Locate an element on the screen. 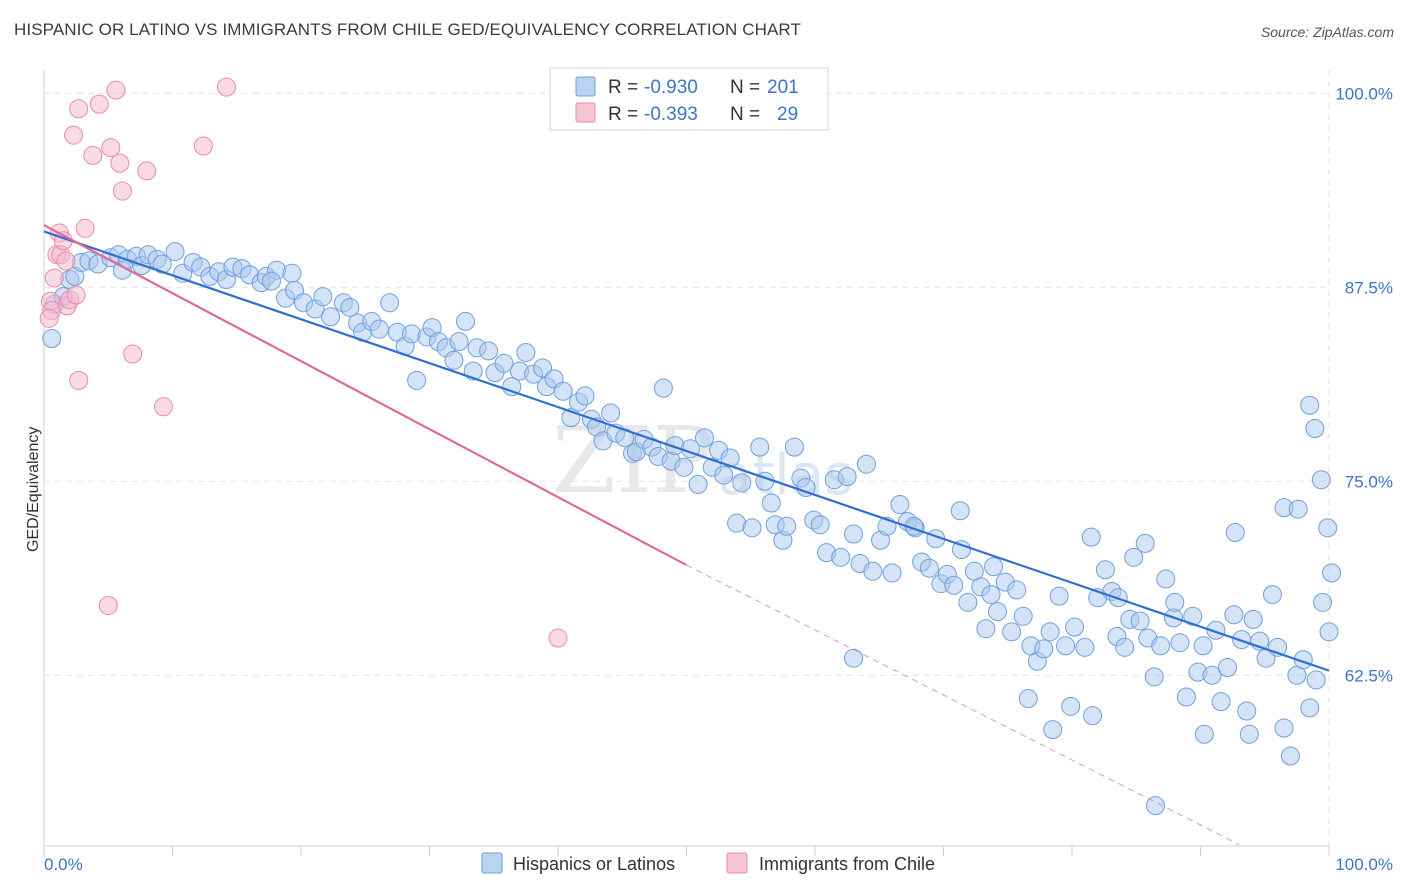  legend-swatch-chile is located at coordinates (585, 112).